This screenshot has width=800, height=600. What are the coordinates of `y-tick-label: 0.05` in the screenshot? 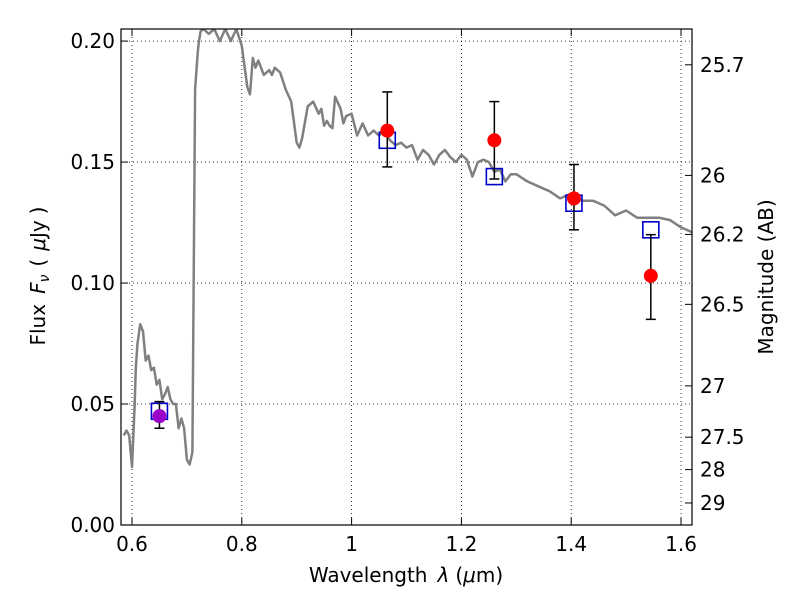 It's located at (92, 404).